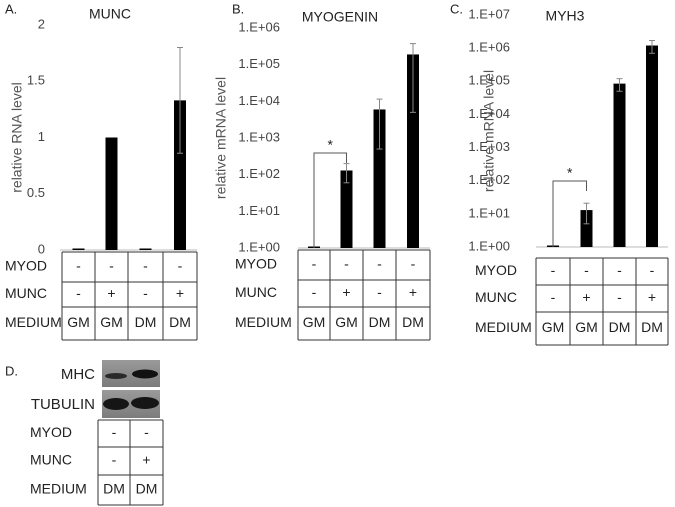 The width and height of the screenshot is (675, 507). I want to click on panel-label: B., so click(238, 8).